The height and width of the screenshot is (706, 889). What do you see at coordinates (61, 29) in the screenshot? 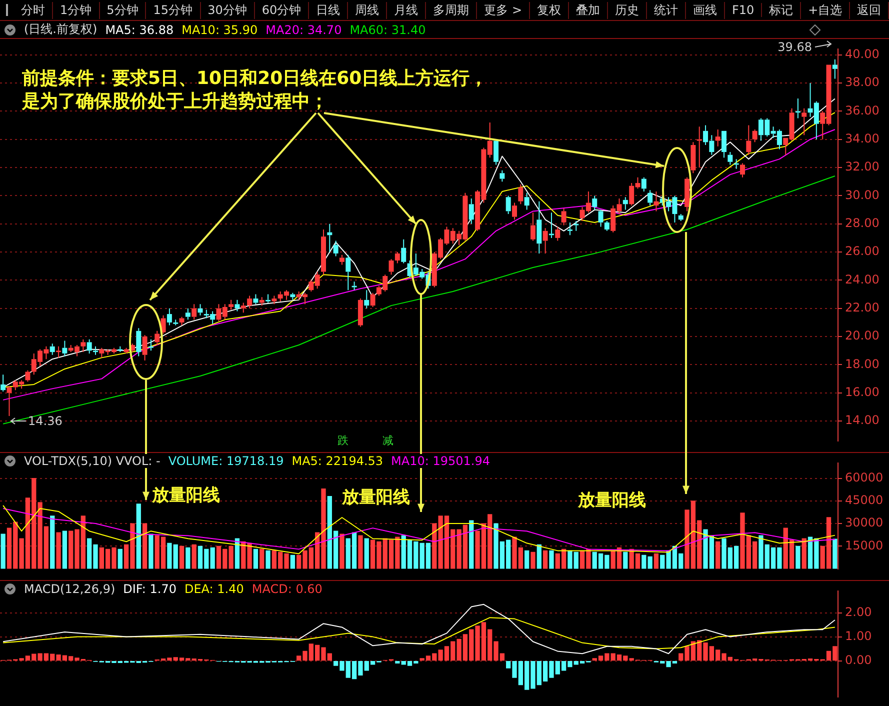
I see `legend-title: (日线.前复权)` at bounding box center [61, 29].